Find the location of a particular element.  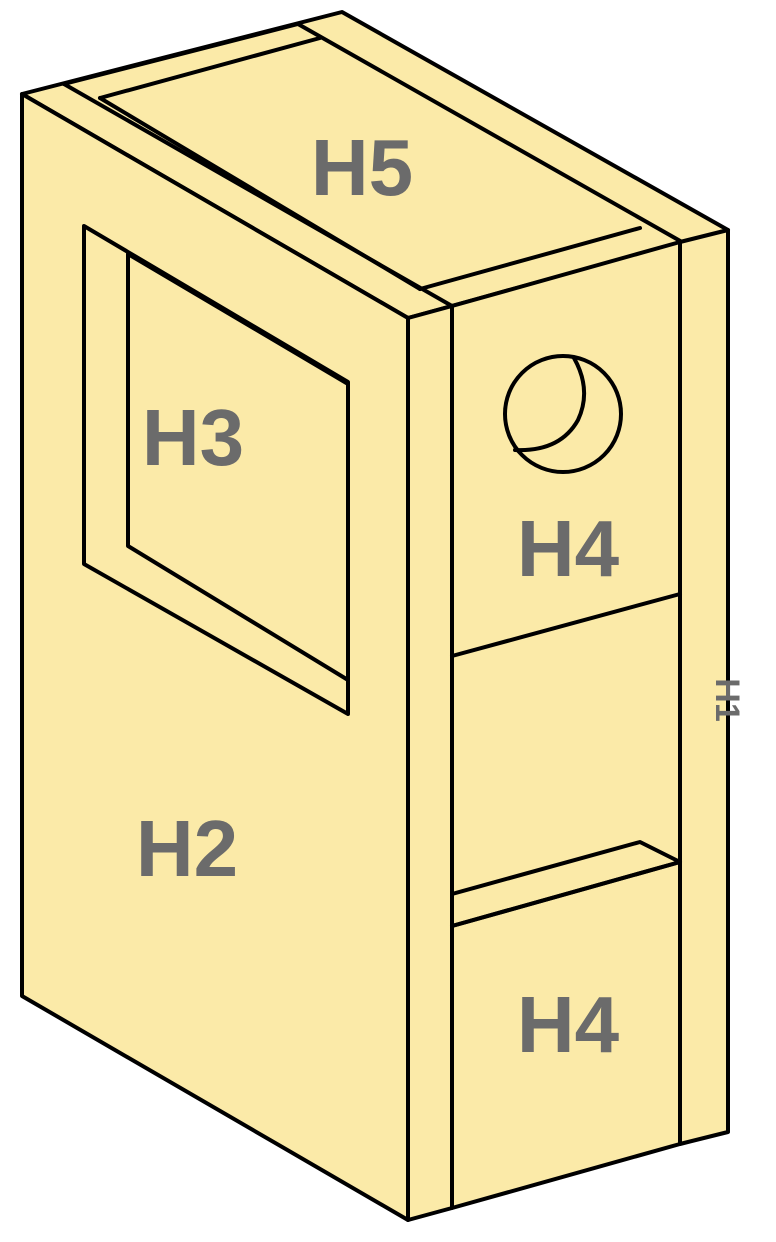

round-hole-inner-arc is located at coordinates (550, 404).